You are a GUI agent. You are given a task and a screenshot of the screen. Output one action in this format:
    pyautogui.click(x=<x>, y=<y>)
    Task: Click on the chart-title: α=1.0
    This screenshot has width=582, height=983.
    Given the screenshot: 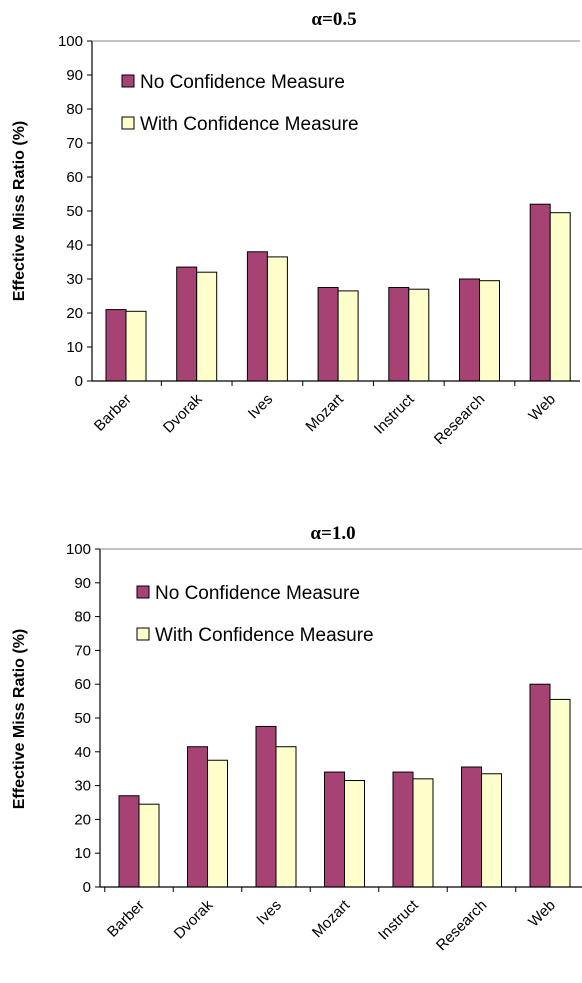 What is the action you would take?
    pyautogui.click(x=332, y=533)
    